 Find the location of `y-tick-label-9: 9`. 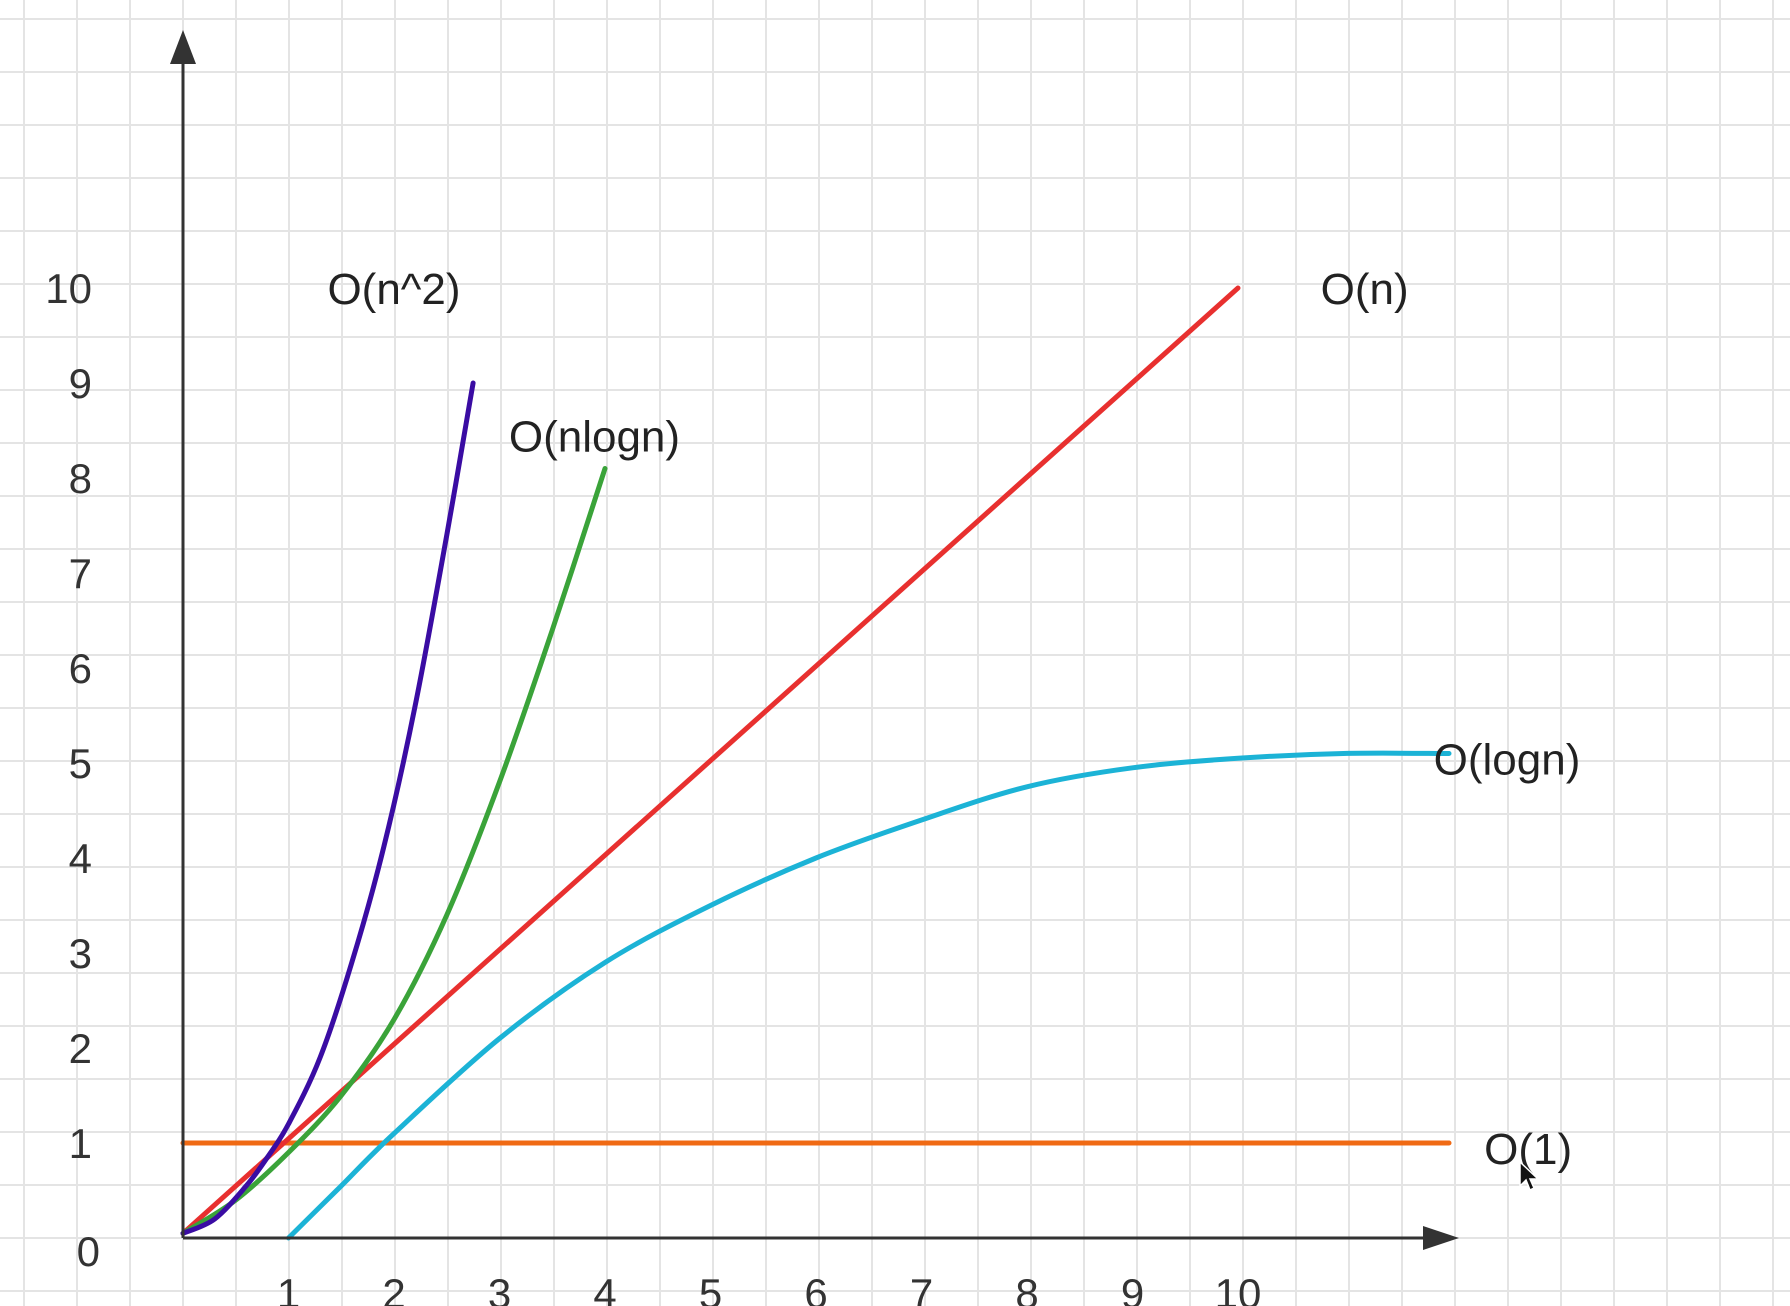

y-tick-label-9: 9 is located at coordinates (80, 383).